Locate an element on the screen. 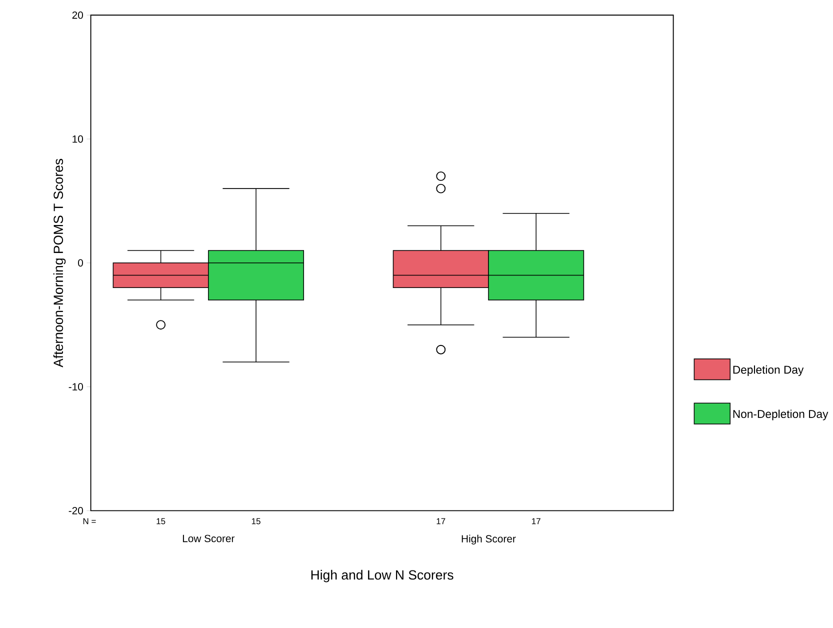 This screenshot has height=628, width=833. legend-label: Depletion Day is located at coordinates (768, 370).